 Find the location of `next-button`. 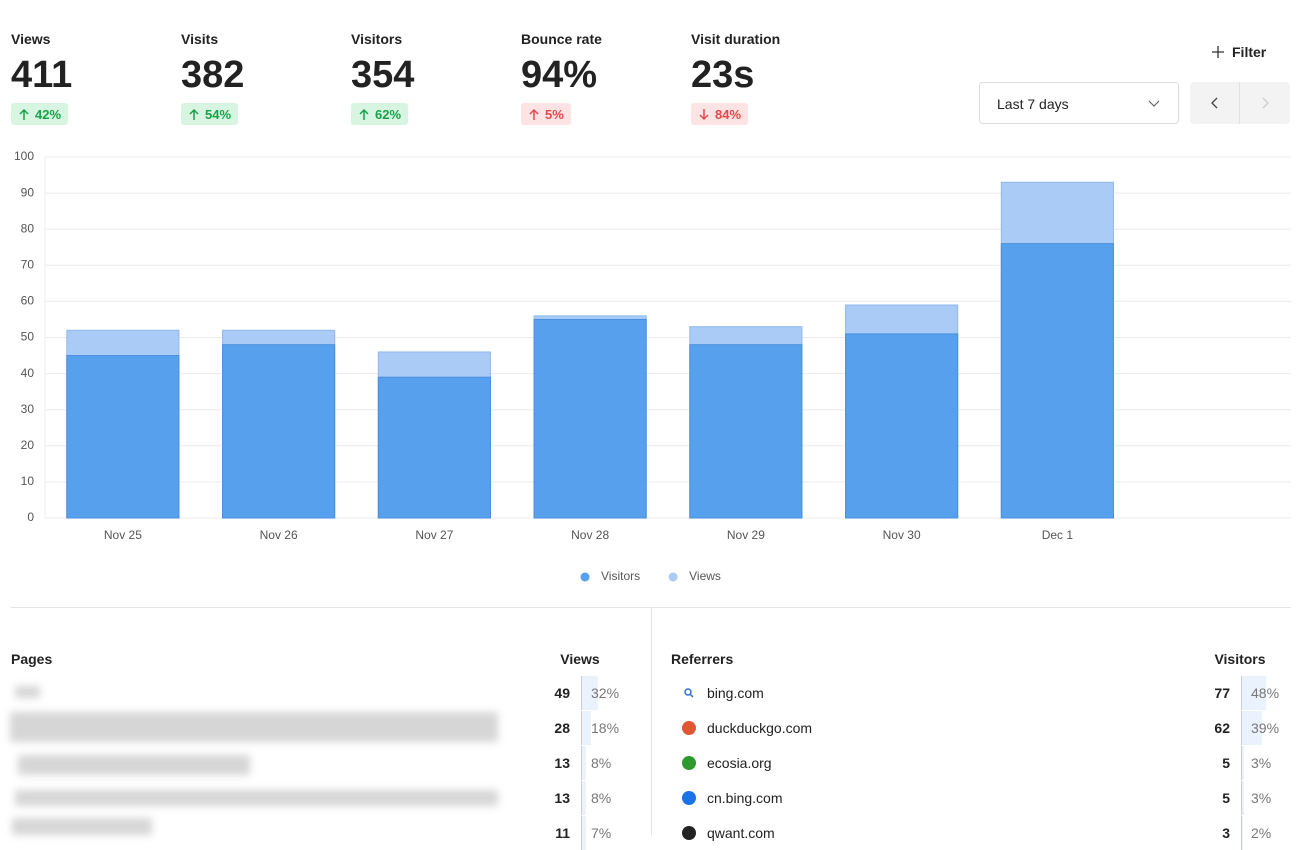

next-button is located at coordinates (1265, 103).